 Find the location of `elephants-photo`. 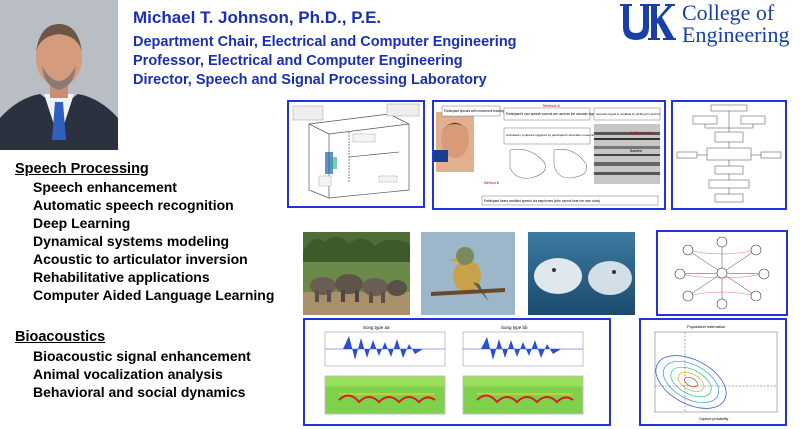

elephants-photo is located at coordinates (356, 273).